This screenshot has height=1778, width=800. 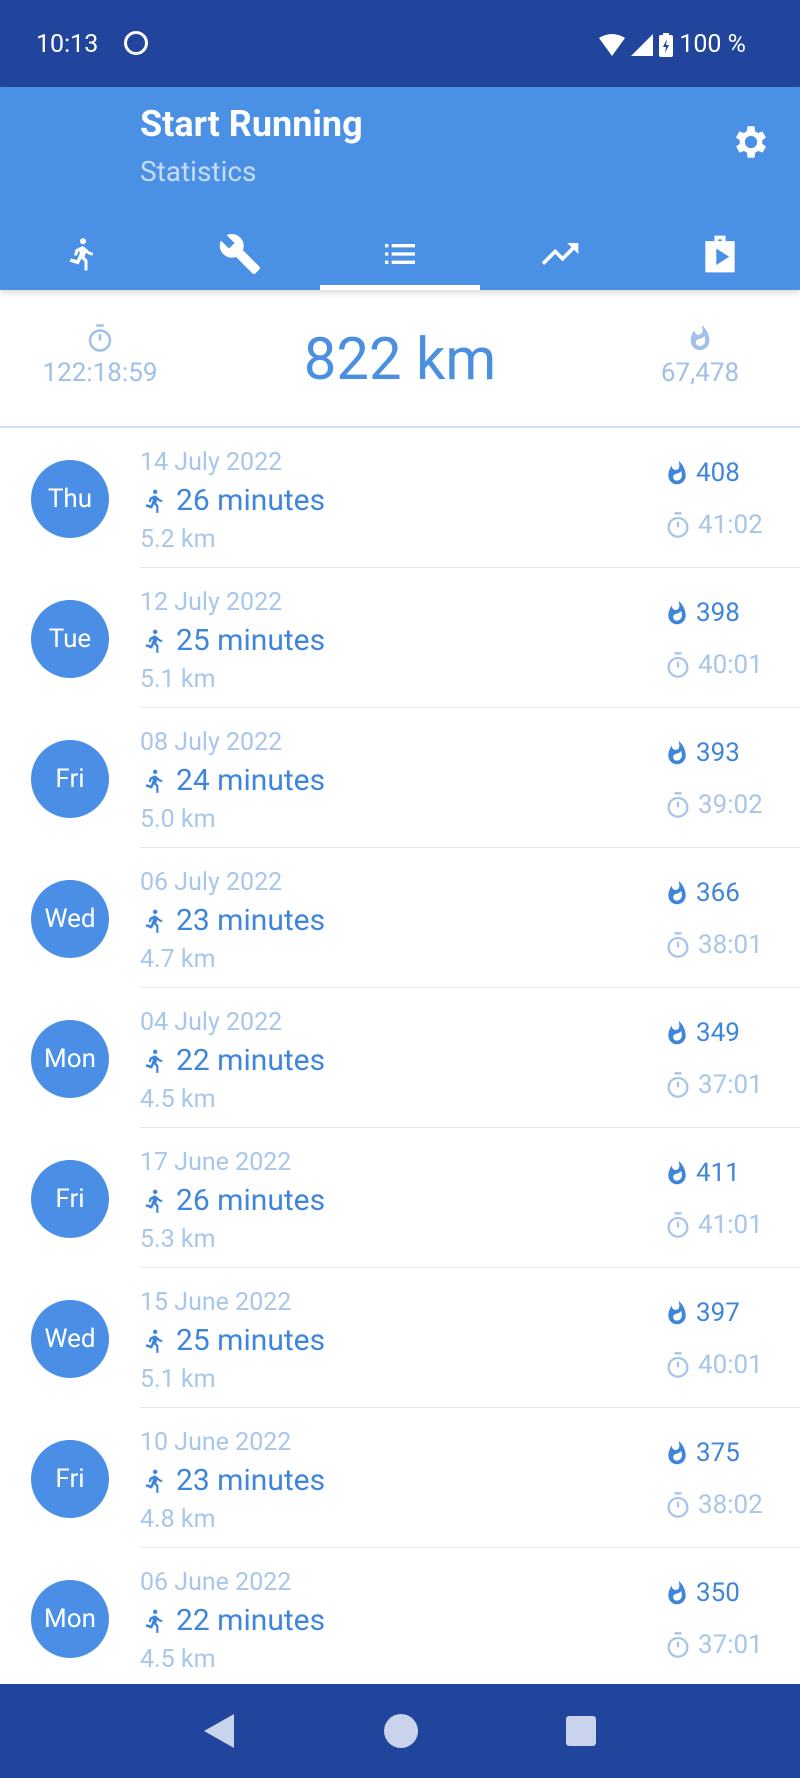 I want to click on run-duration-value: 38:02, so click(x=730, y=1505).